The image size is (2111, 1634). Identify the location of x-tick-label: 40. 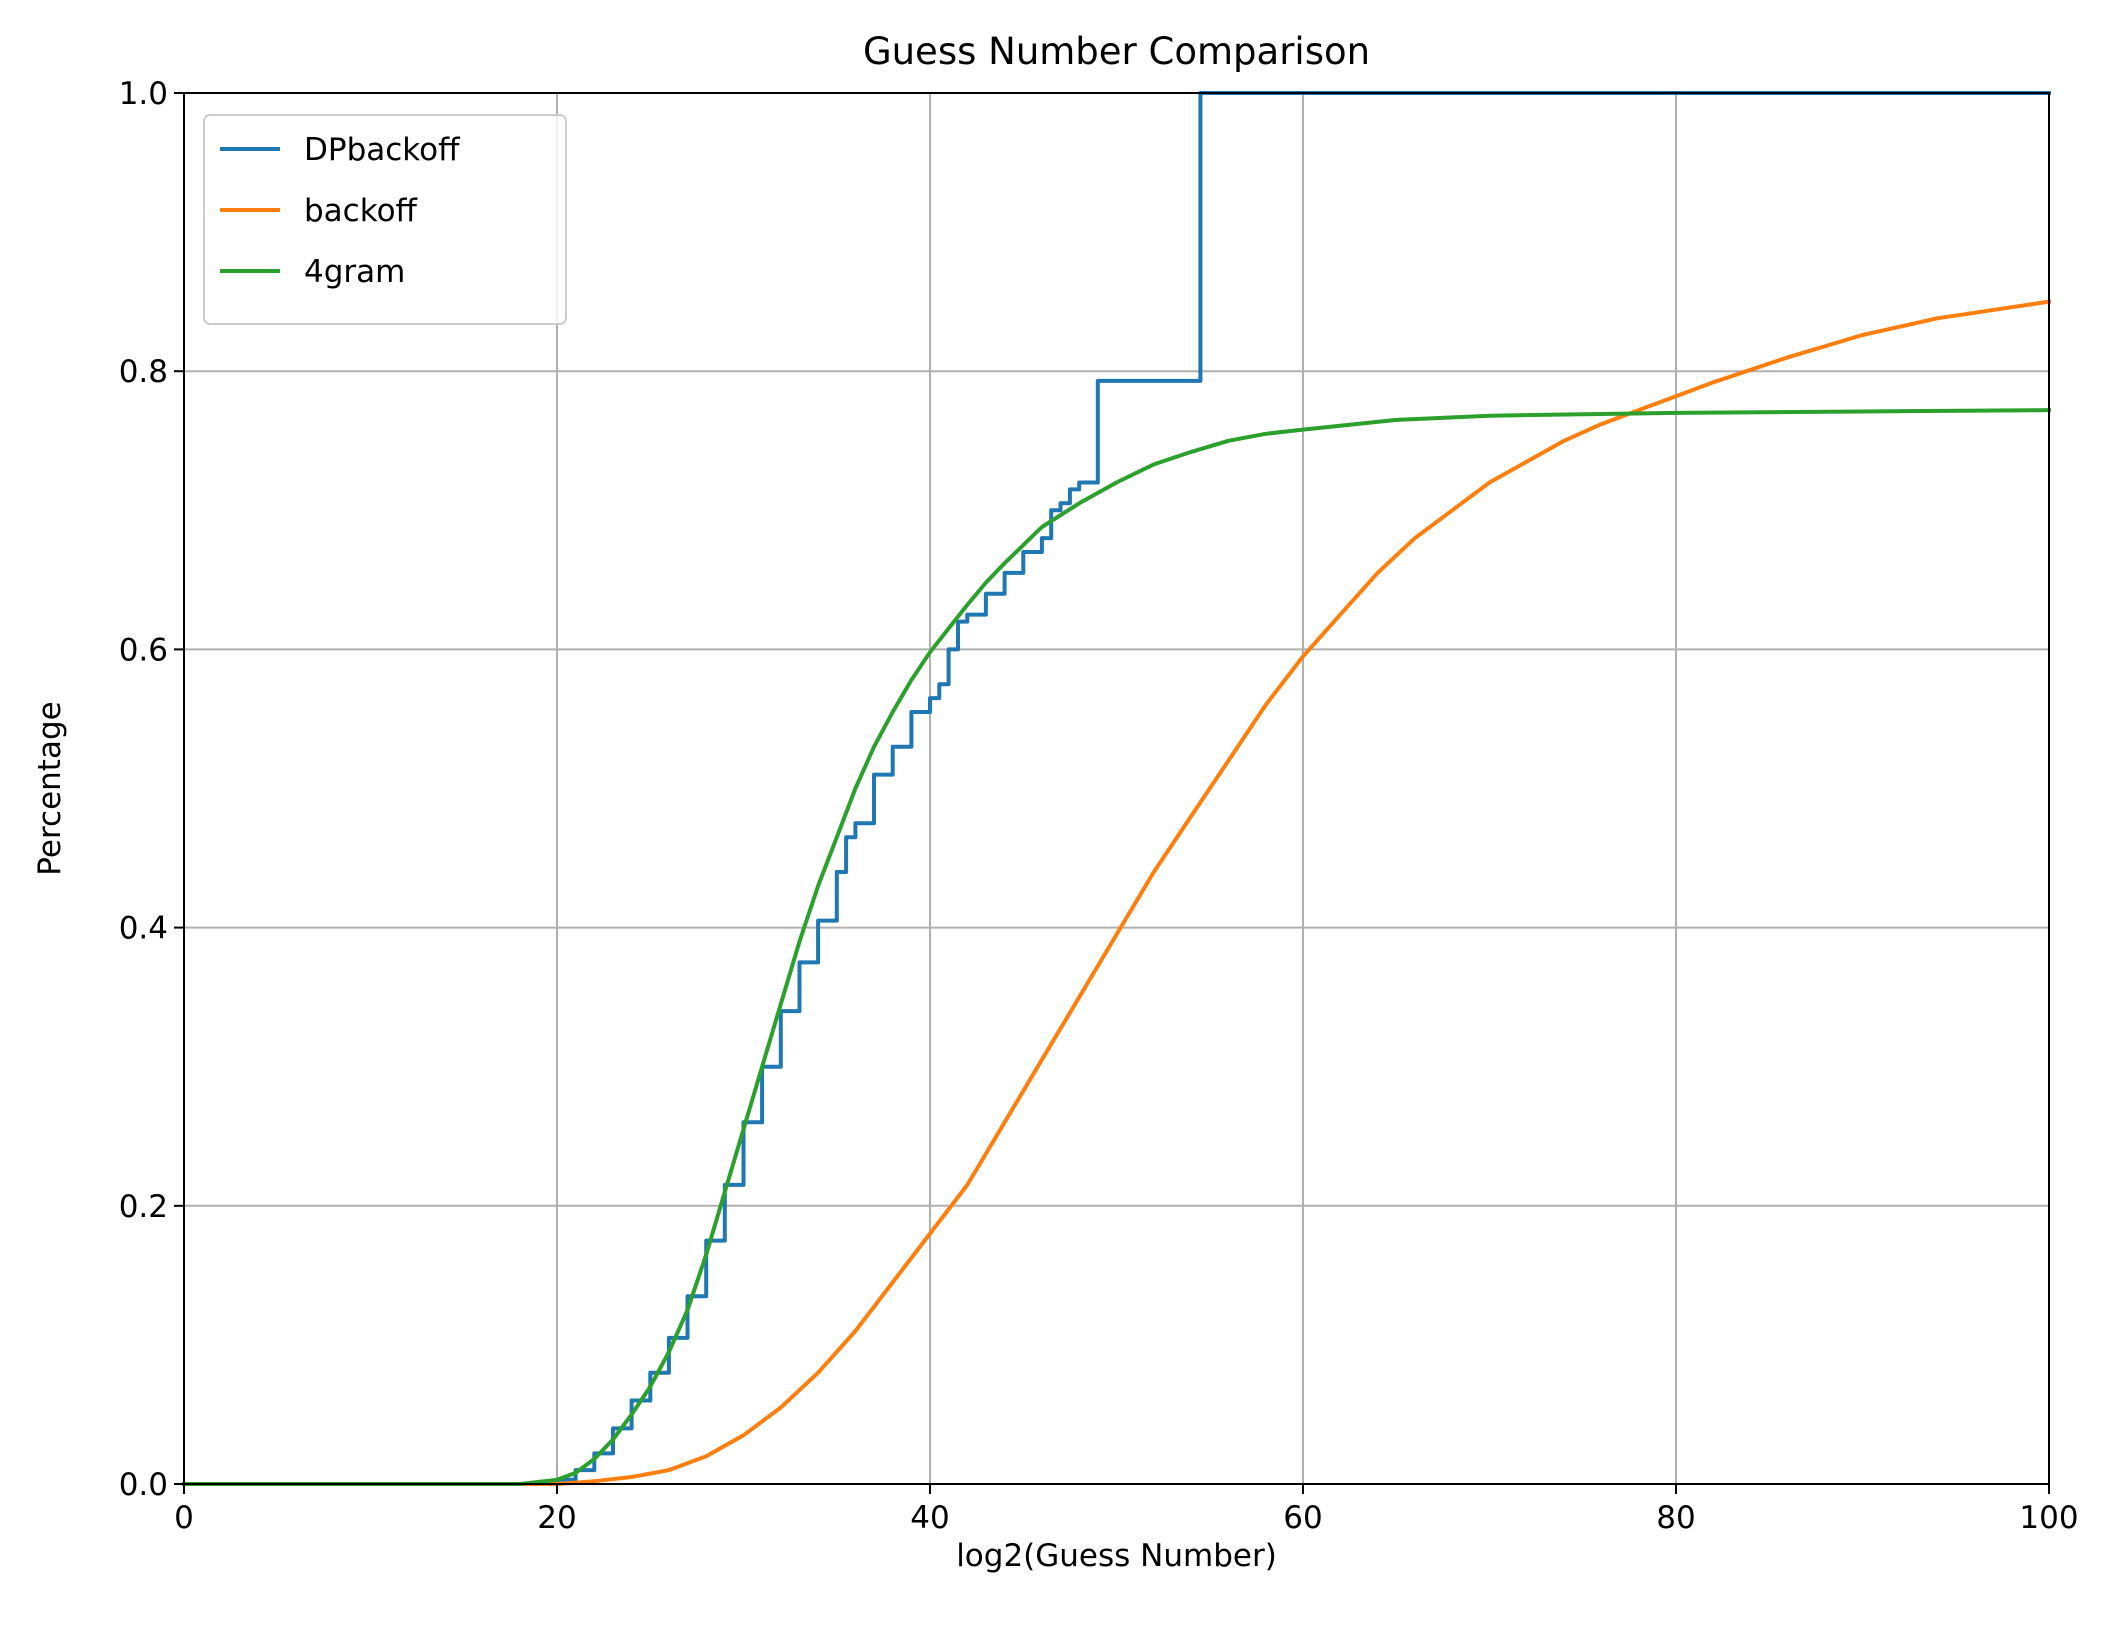
(929, 1518).